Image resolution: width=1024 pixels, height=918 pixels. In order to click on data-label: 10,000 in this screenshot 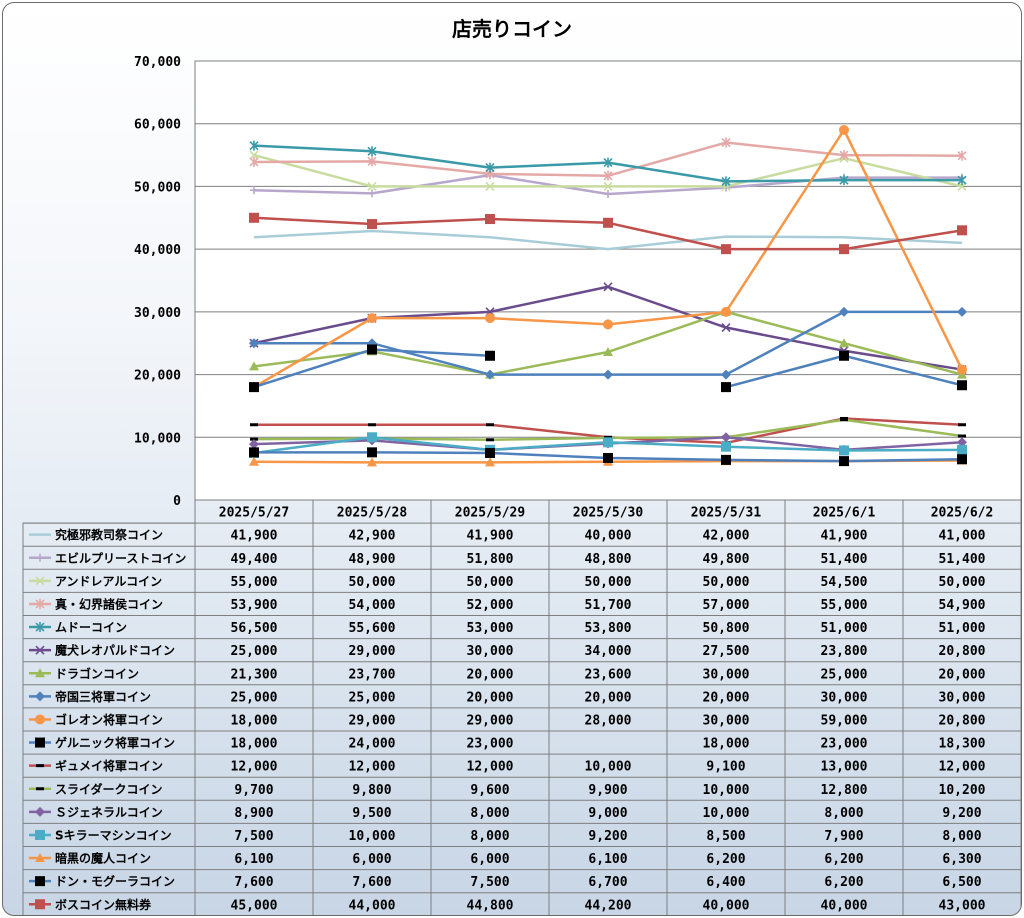, I will do `click(726, 790)`.